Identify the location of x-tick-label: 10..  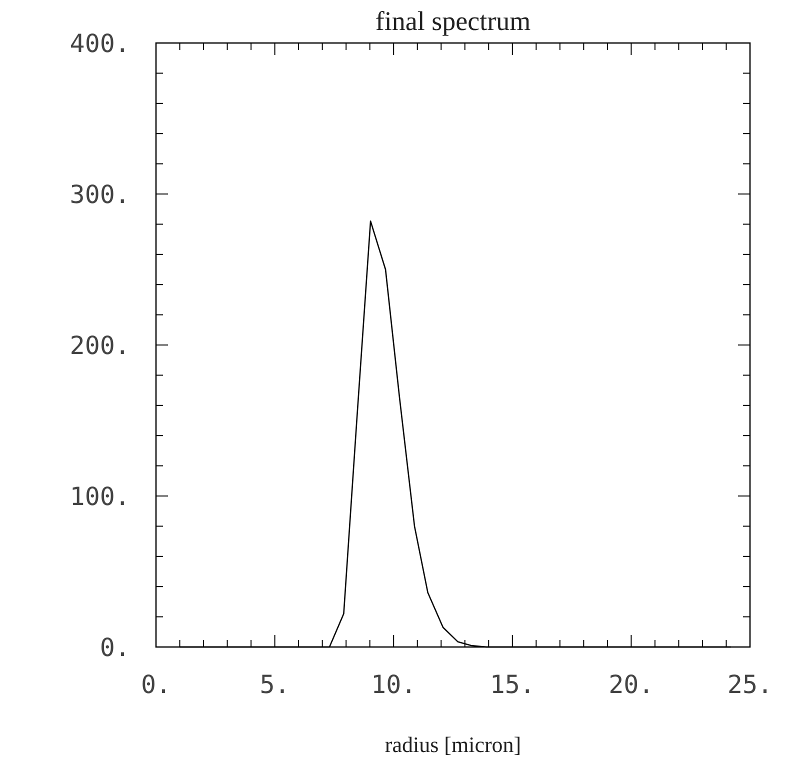
(393, 684).